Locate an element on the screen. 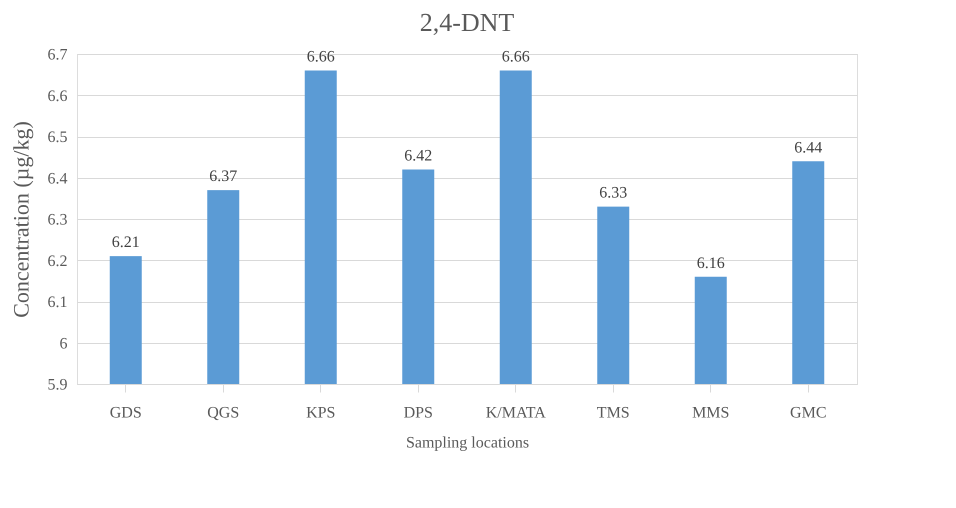 Image resolution: width=956 pixels, height=508 pixels. y-tick-label: 6.7 is located at coordinates (58, 55).